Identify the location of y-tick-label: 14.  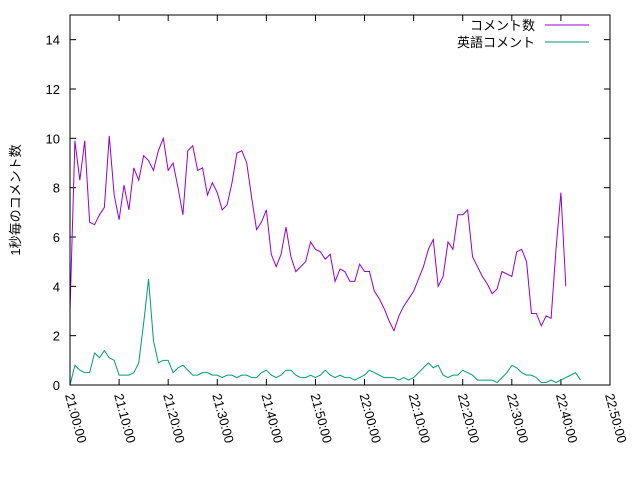
(53, 40).